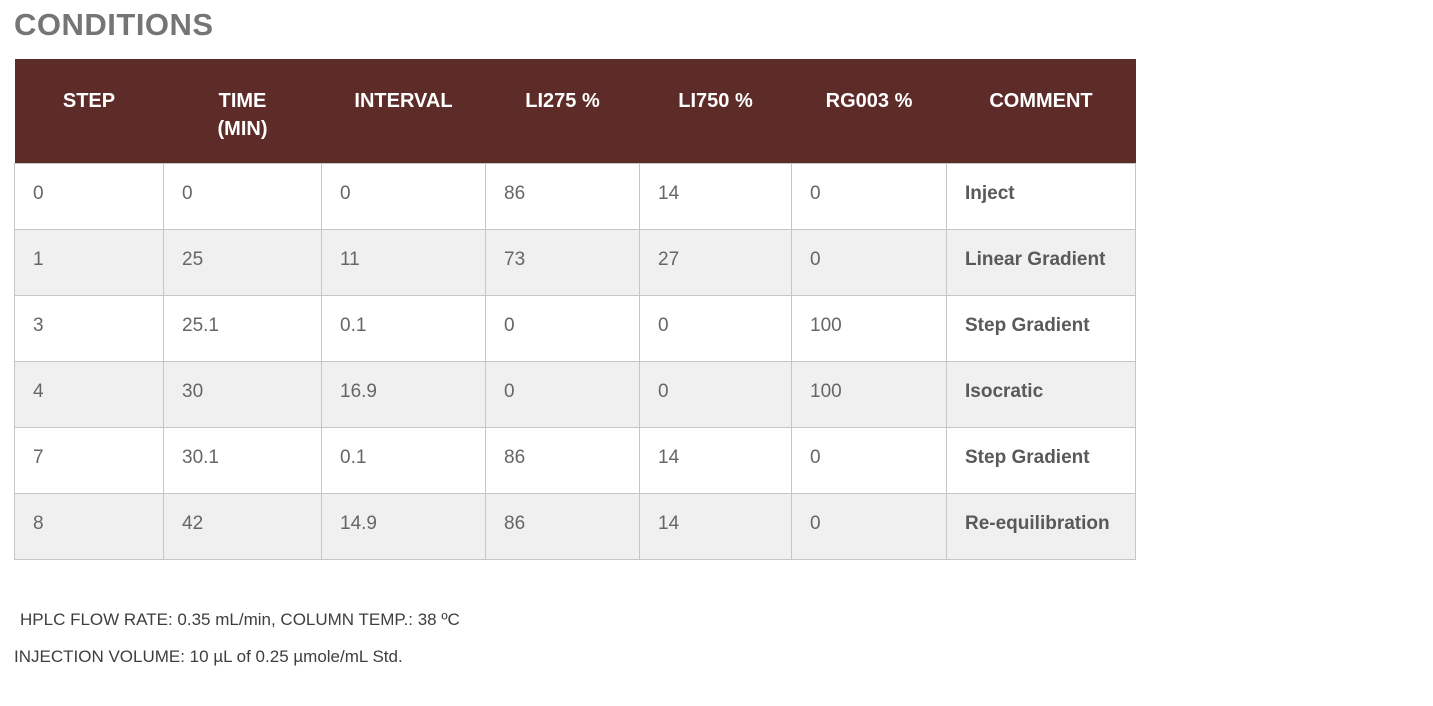  I want to click on table-row: 4 30 16.9 0 0 100 Isocratic, so click(575, 394).